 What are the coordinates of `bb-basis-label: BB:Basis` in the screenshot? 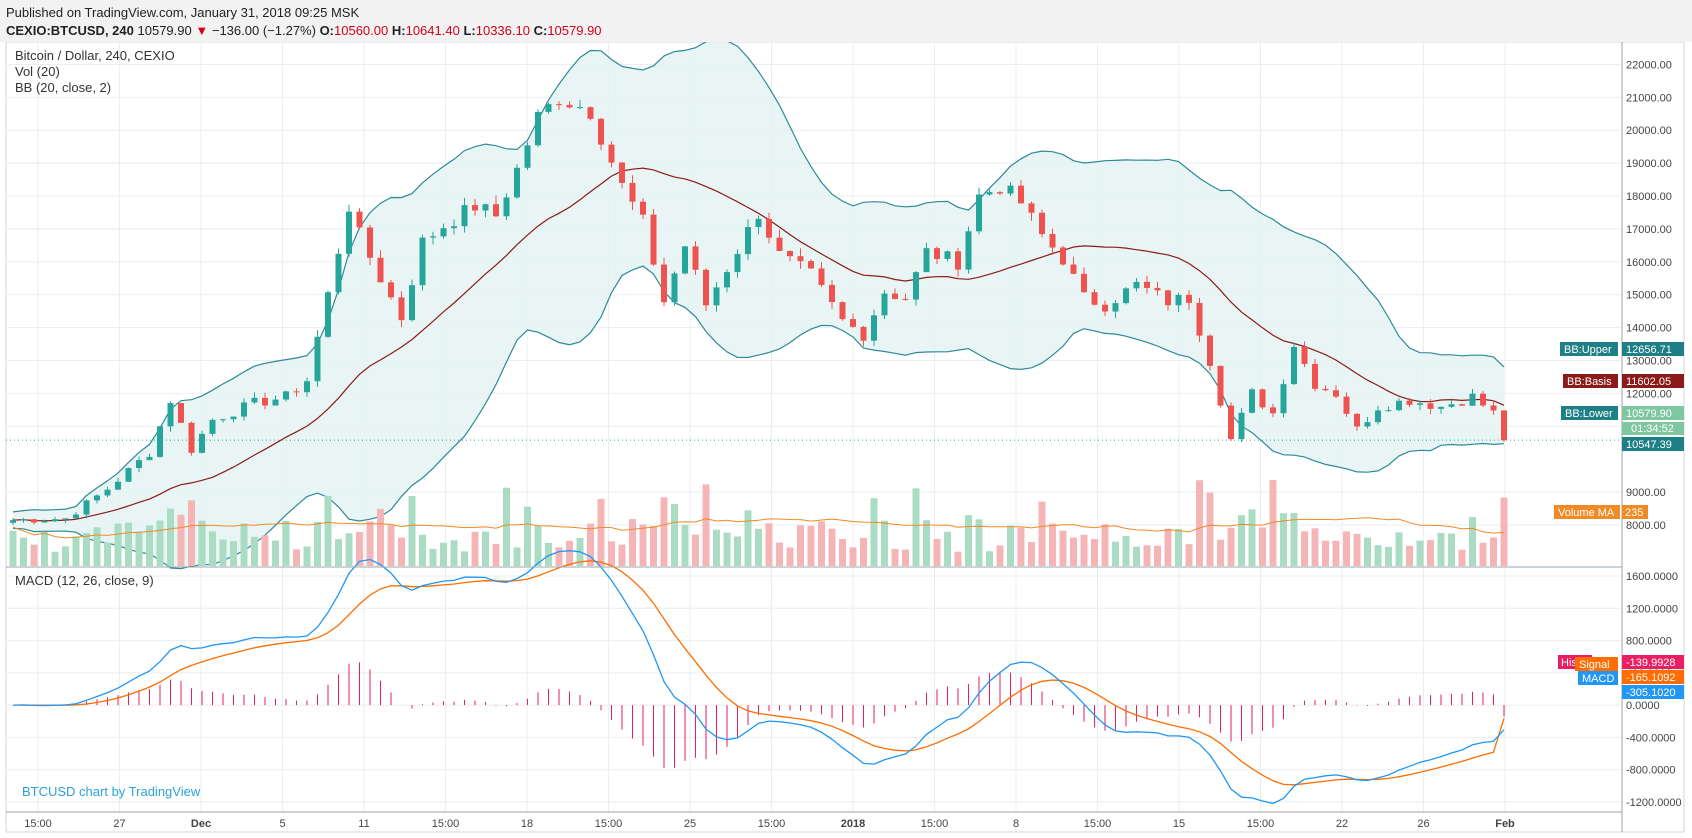 It's located at (1589, 382).